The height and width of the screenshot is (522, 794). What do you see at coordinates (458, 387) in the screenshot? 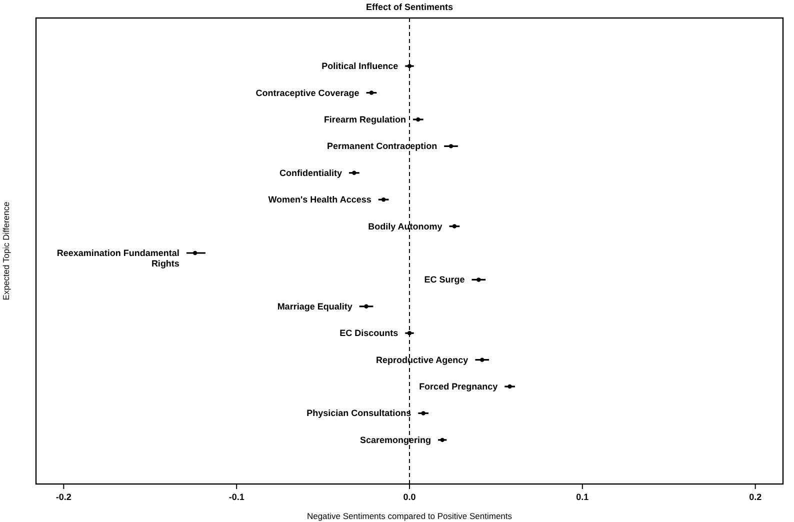
I see `y-tick-label: Forced Pregnancy` at bounding box center [458, 387].